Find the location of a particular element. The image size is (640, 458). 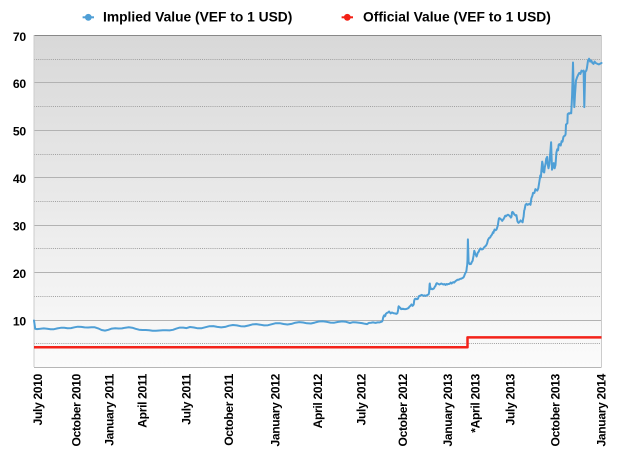

svg-text: January 2012 is located at coordinates (275, 409).